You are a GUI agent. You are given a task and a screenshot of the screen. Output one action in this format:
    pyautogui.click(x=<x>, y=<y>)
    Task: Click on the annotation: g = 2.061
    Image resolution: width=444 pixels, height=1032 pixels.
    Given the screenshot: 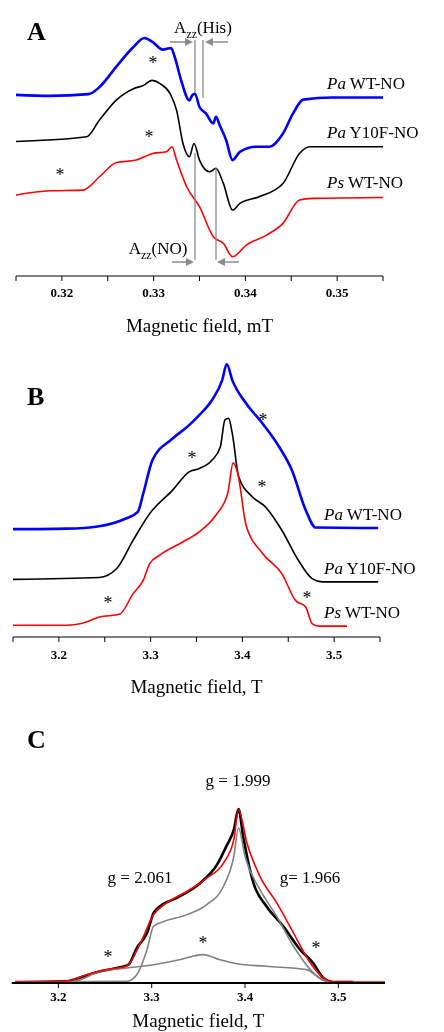 What is the action you would take?
    pyautogui.click(x=140, y=877)
    